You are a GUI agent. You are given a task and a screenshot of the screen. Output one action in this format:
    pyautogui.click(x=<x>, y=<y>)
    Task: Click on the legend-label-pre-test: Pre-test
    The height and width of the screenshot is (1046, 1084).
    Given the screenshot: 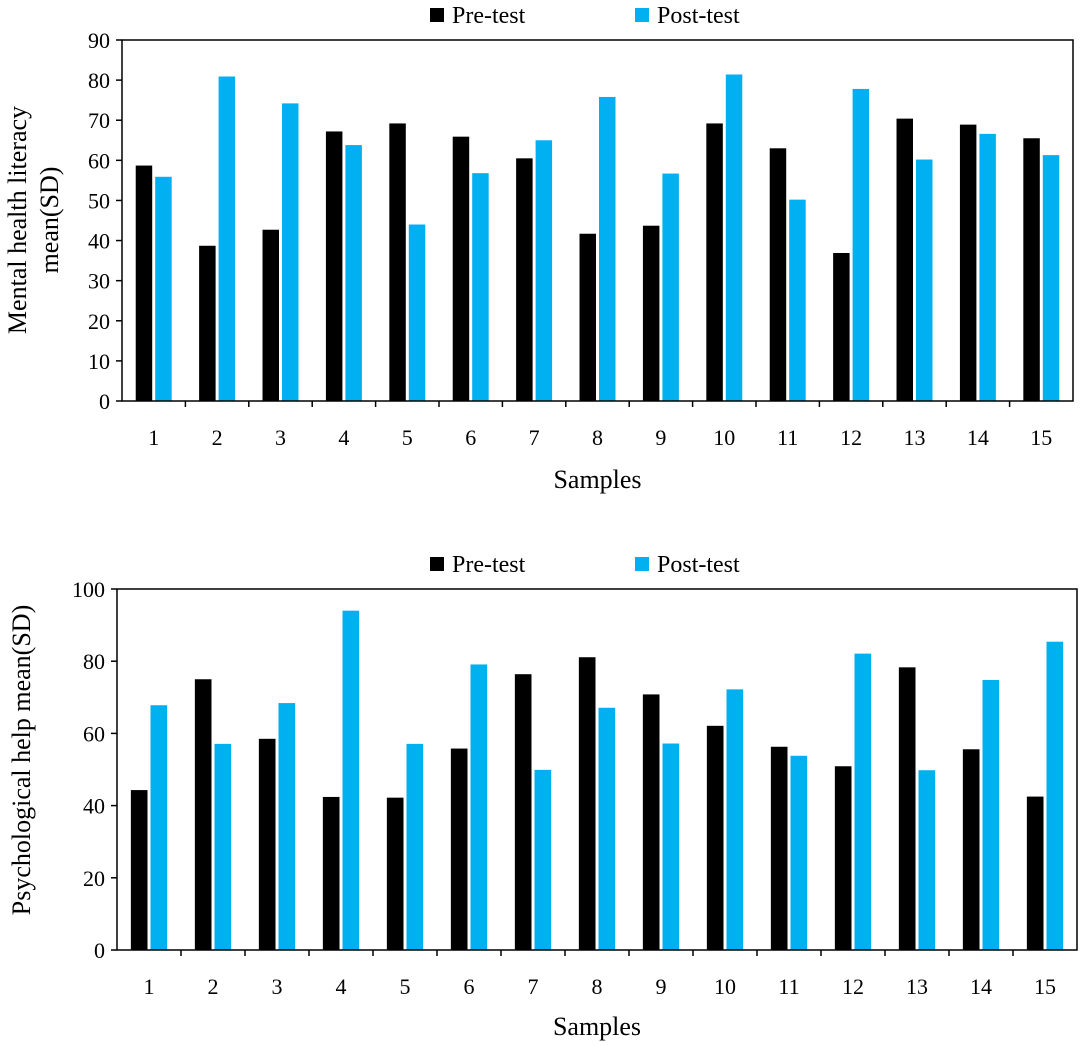 What is the action you would take?
    pyautogui.click(x=489, y=565)
    